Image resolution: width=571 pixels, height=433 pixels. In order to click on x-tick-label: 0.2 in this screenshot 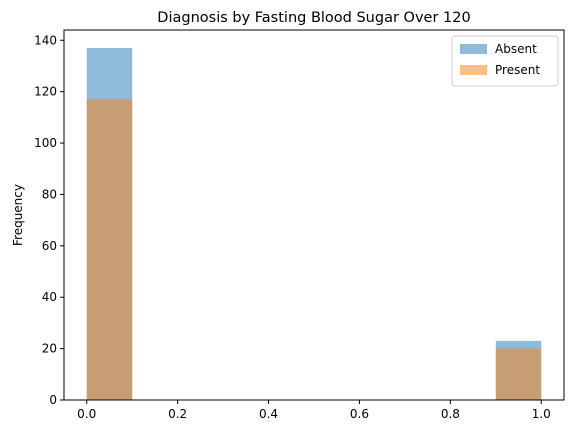, I will do `click(177, 414)`.